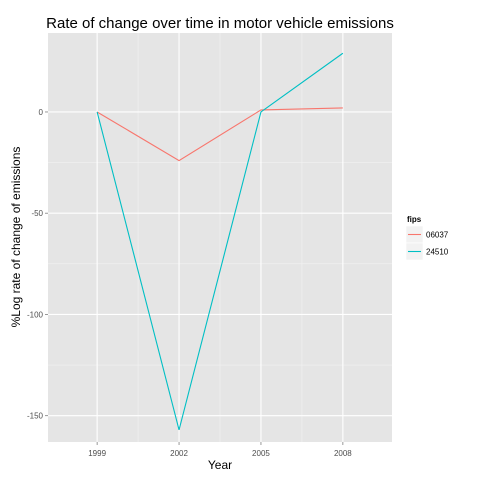  I want to click on legend: fips 06037 24510, so click(427, 238).